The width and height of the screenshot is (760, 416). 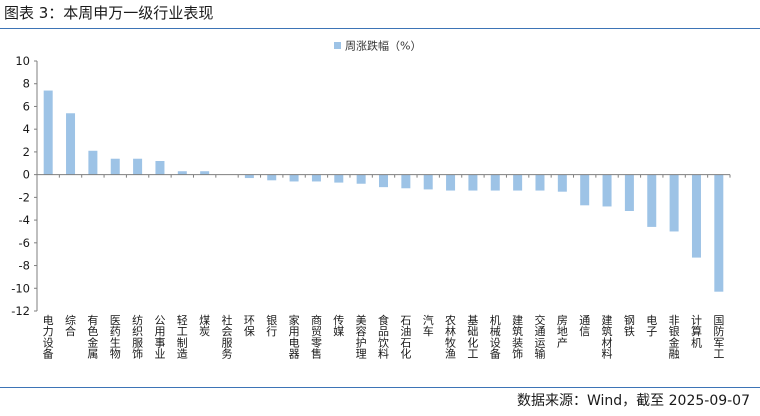 I want to click on legend-label: 周涨跌幅（%）, so click(x=383, y=46).